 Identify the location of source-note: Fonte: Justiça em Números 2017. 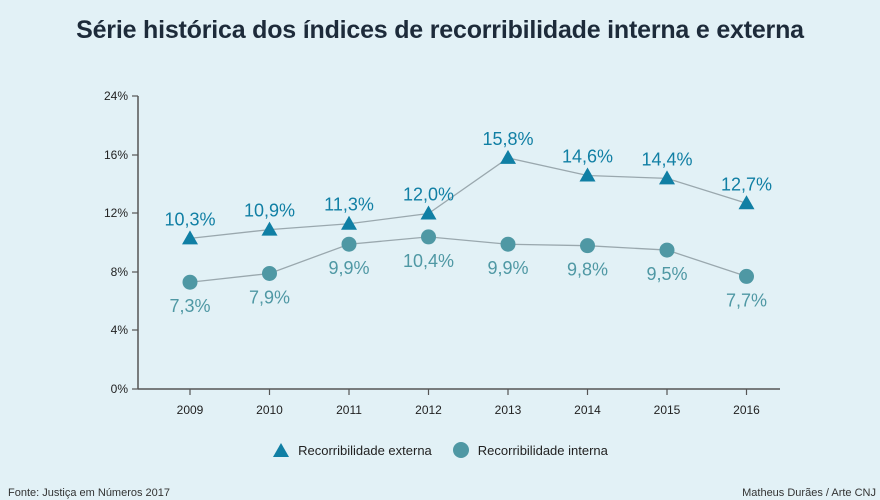
(89, 493).